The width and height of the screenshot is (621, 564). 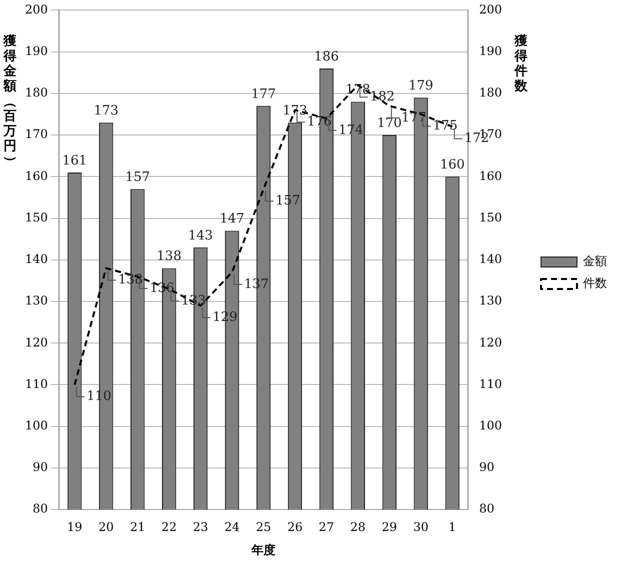 What do you see at coordinates (232, 527) in the screenshot?
I see `x-tick-label: 24` at bounding box center [232, 527].